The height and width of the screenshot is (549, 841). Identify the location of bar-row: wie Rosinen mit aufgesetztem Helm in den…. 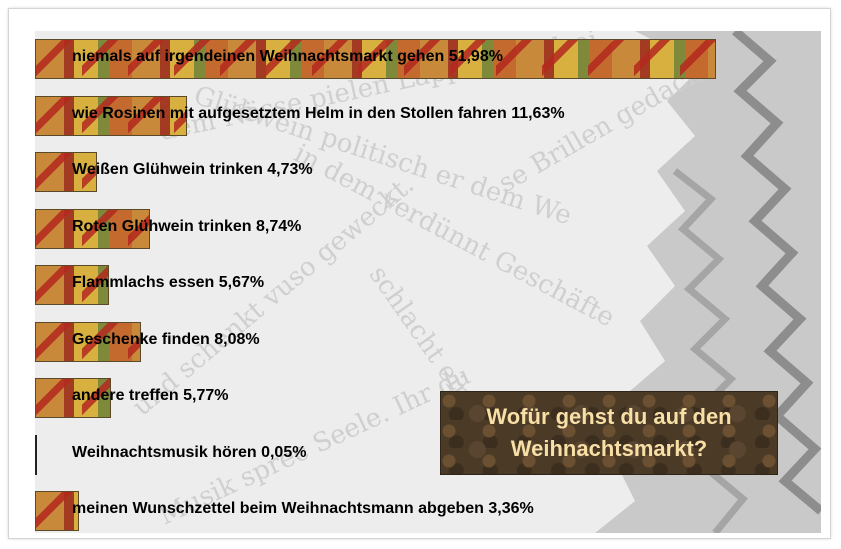
(428, 115).